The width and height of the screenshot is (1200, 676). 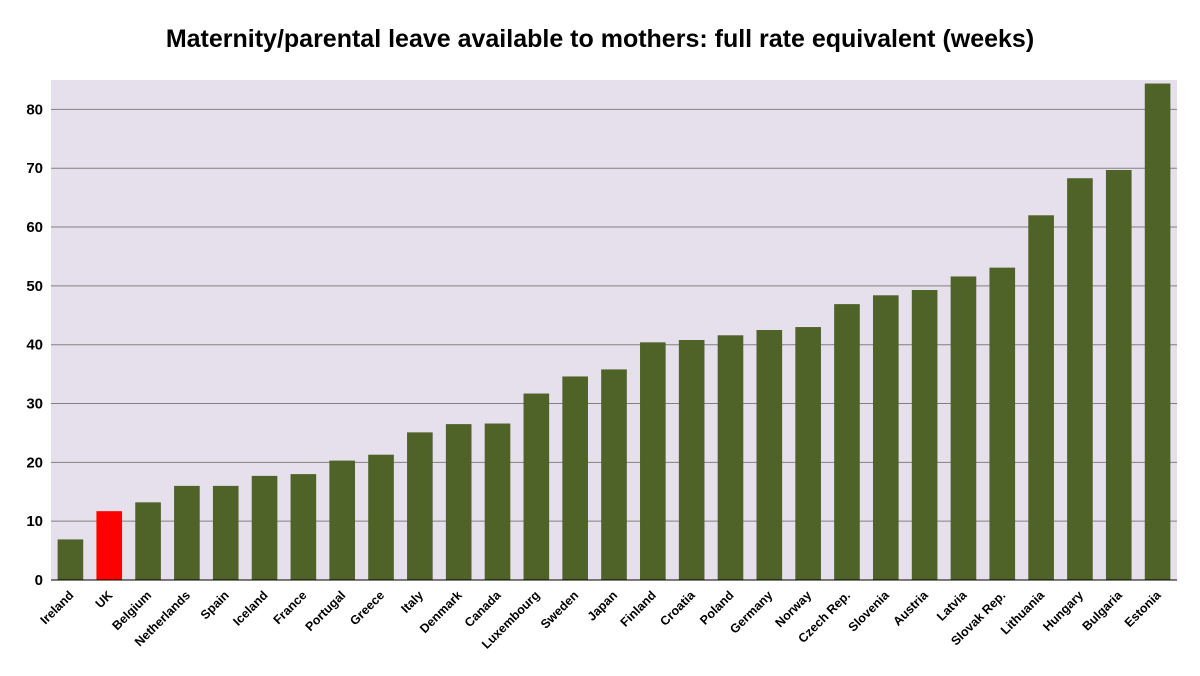 What do you see at coordinates (885, 437) in the screenshot?
I see `bar-slovenia` at bounding box center [885, 437].